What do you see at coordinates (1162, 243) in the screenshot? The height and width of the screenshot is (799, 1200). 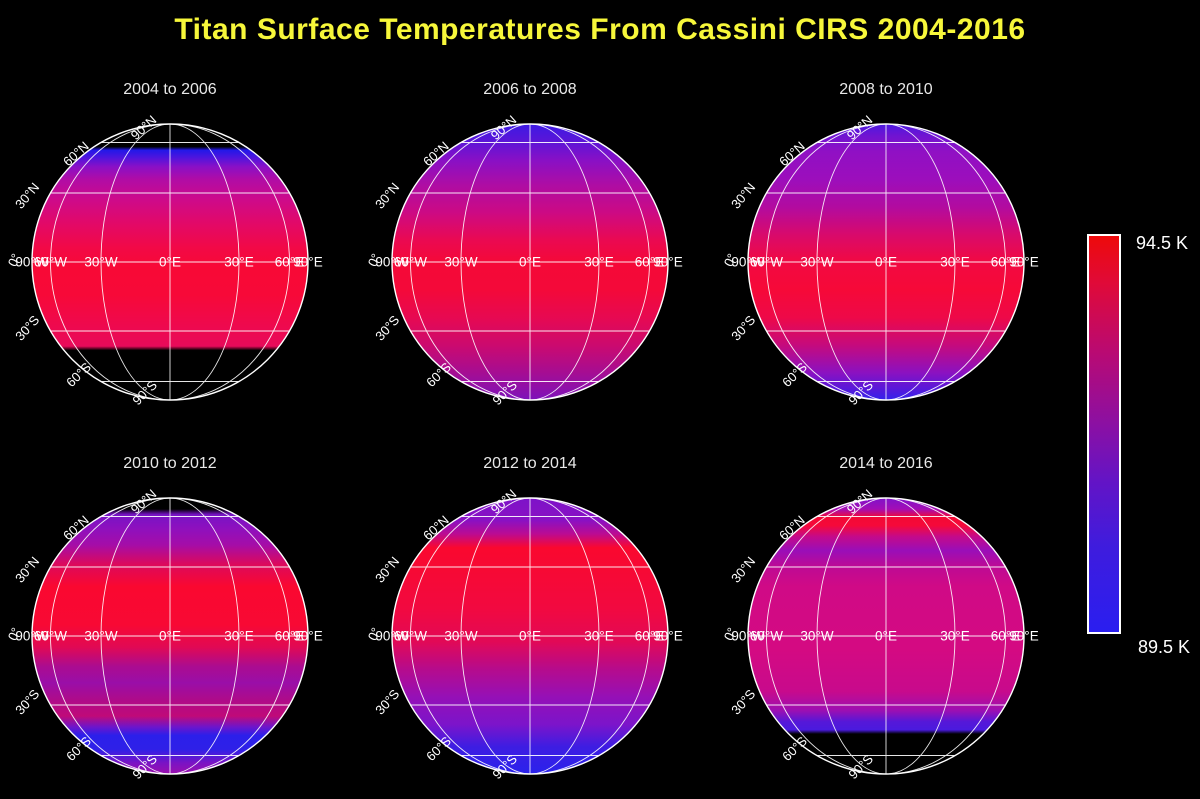 I see `colorbar-max-label: 94.5 K` at bounding box center [1162, 243].